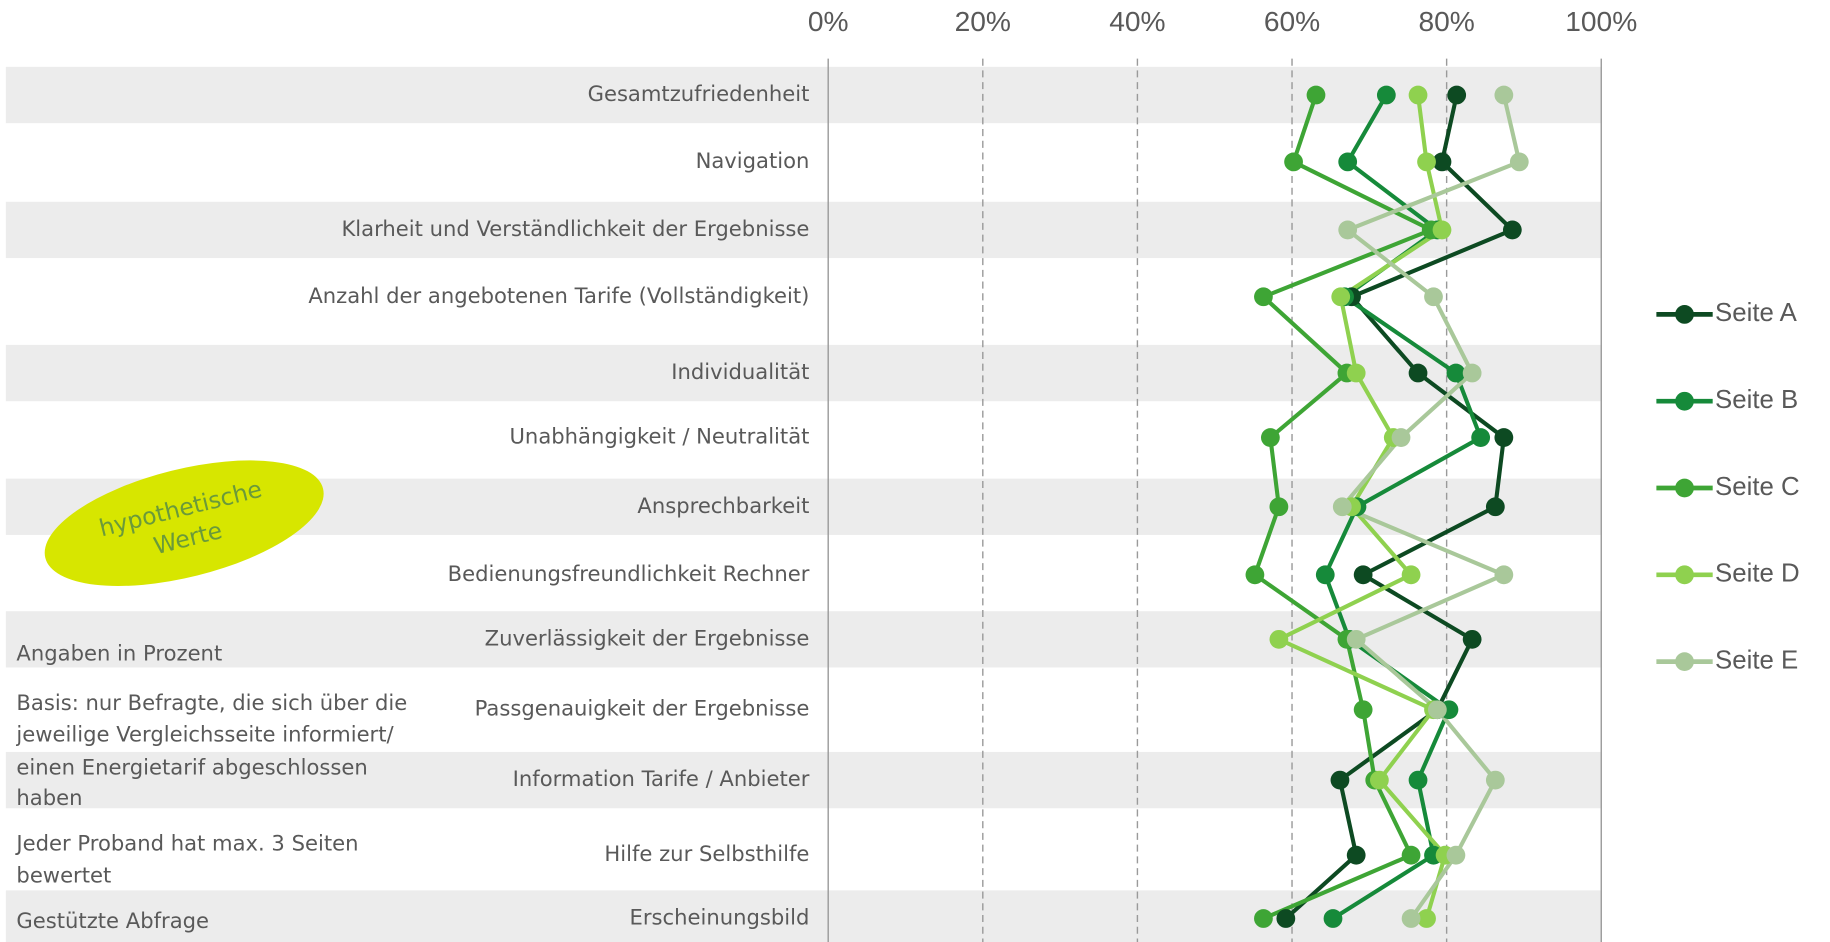  I want to click on legend-label: Seite A, so click(1756, 313).